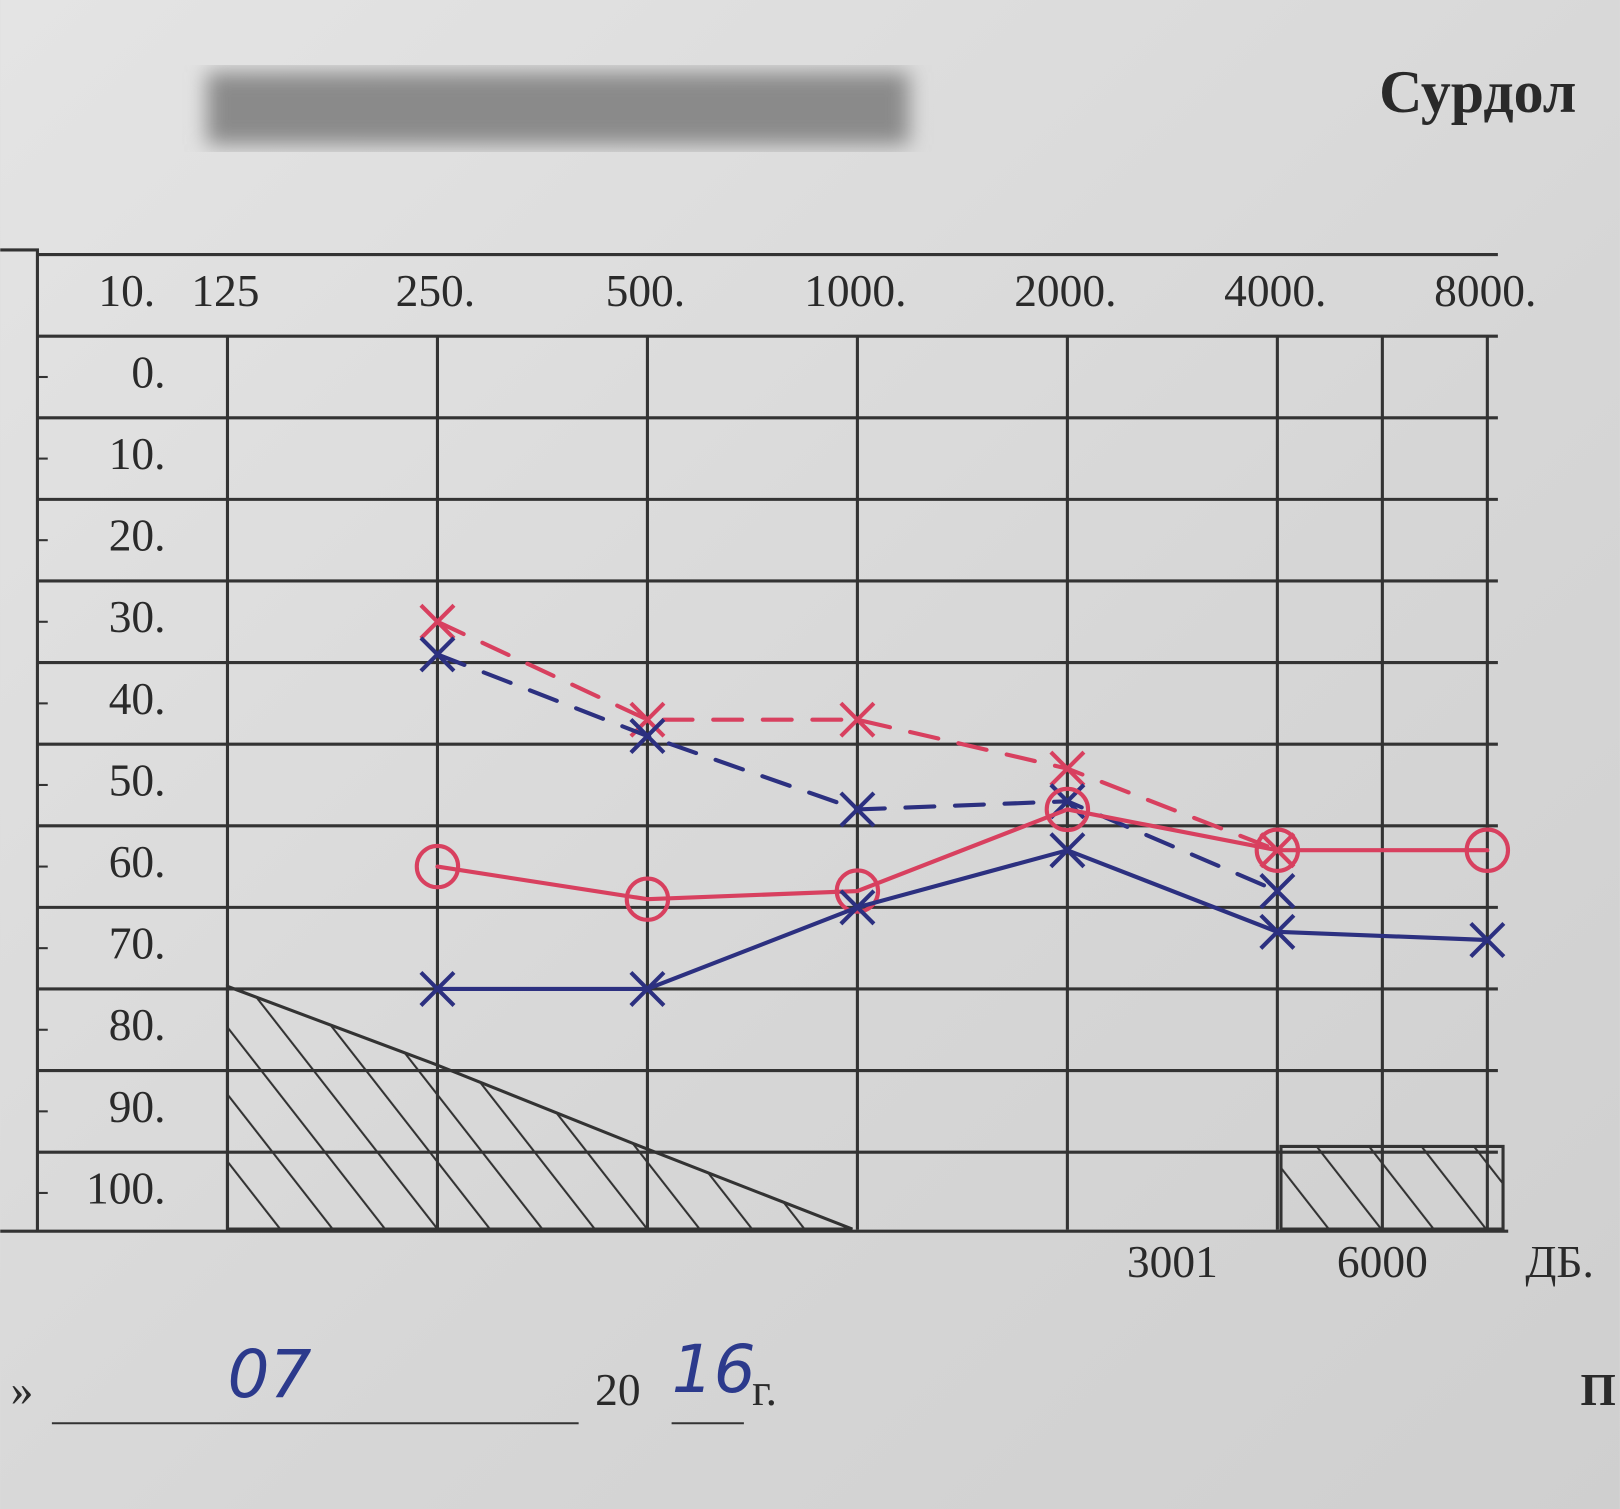  What do you see at coordinates (137, 699) in the screenshot?
I see `y-tick-label: 40.` at bounding box center [137, 699].